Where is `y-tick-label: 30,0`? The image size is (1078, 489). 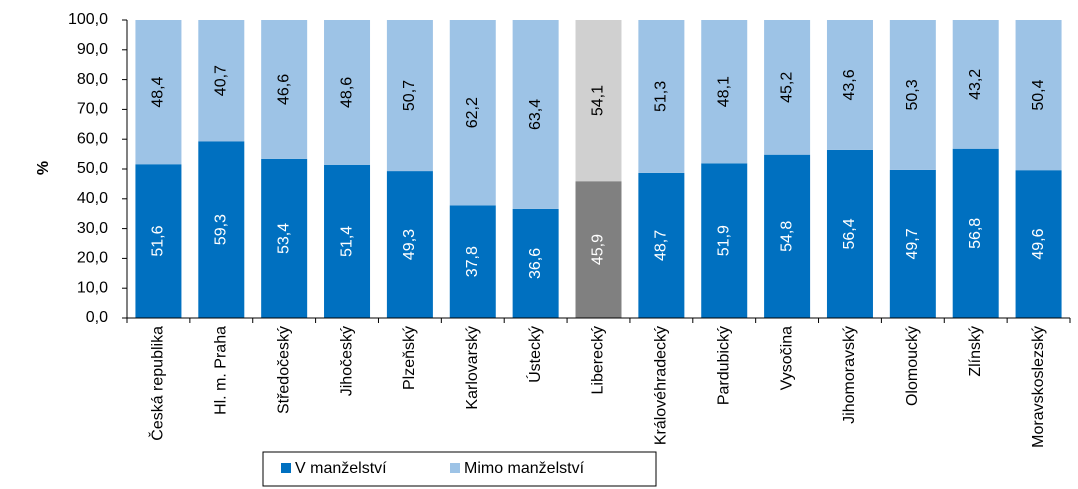 y-tick-label: 30,0 is located at coordinates (92, 228).